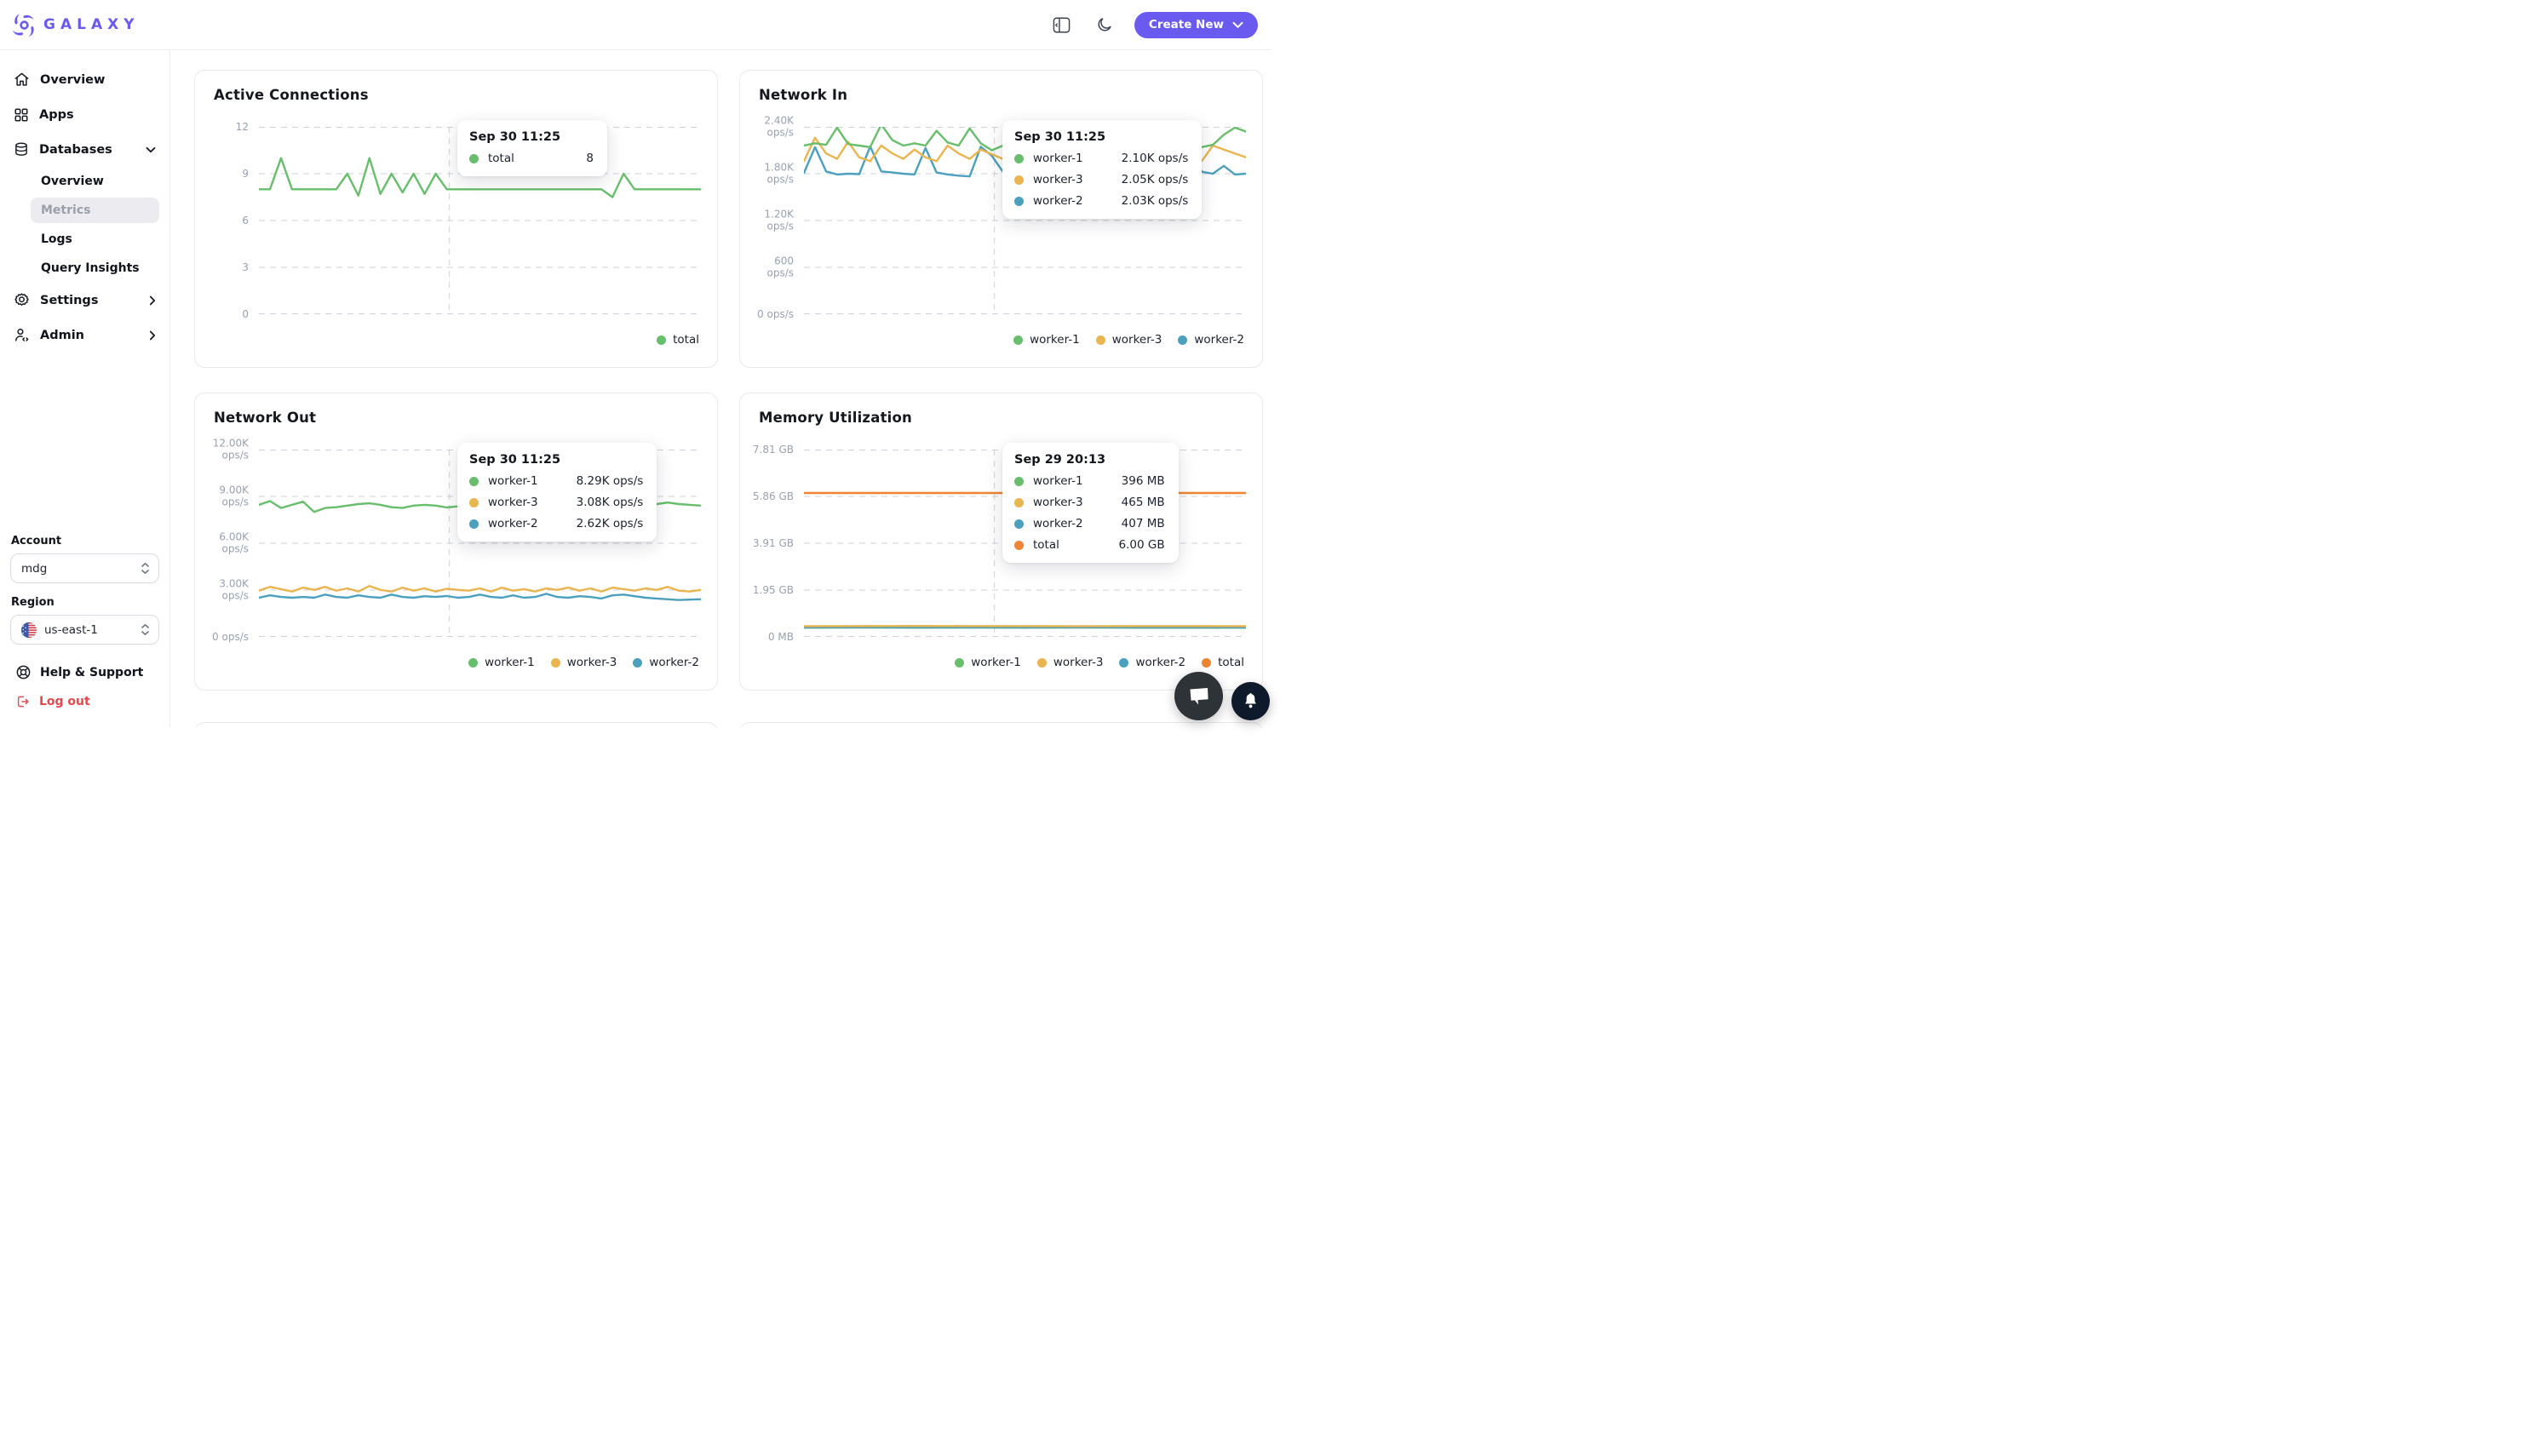  I want to click on feedback-chat-button, so click(1198, 696).